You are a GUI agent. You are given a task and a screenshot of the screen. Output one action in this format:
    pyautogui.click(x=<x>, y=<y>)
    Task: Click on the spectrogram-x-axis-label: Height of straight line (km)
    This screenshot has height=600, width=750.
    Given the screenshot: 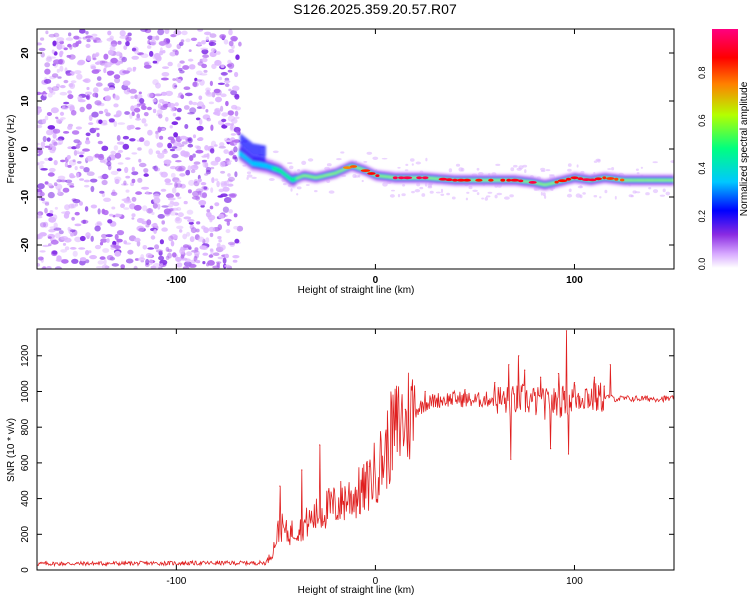 What is the action you would take?
    pyautogui.click(x=356, y=290)
    